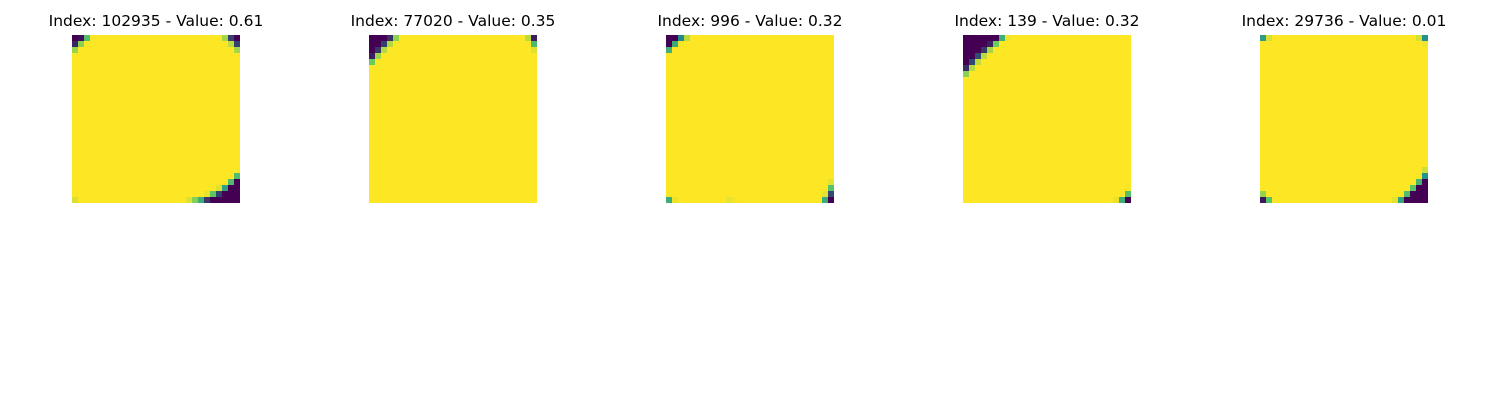 The height and width of the screenshot is (400, 1500). I want to click on panel-title: Index: 29736 - Value: 0.01, so click(1344, 21).